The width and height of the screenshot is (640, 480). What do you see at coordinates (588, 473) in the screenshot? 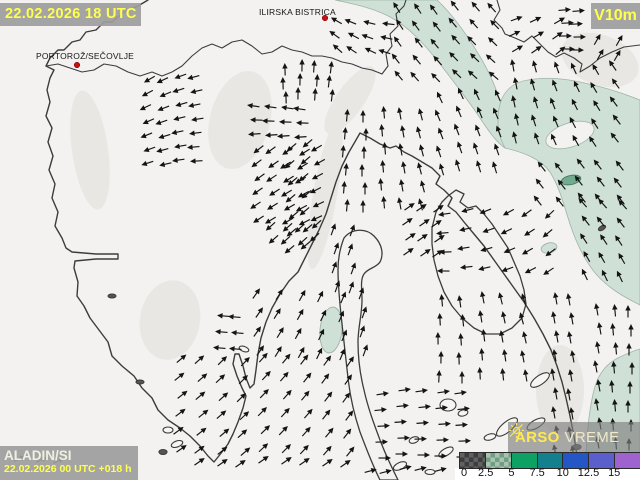
I see `legend-tick-label: 12.5` at bounding box center [588, 473].